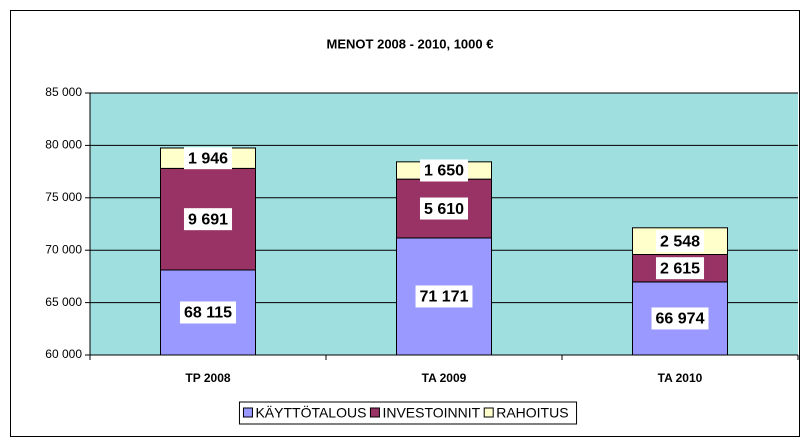  Describe the element at coordinates (63, 197) in the screenshot. I see `y-tick-label: 75 000` at that location.